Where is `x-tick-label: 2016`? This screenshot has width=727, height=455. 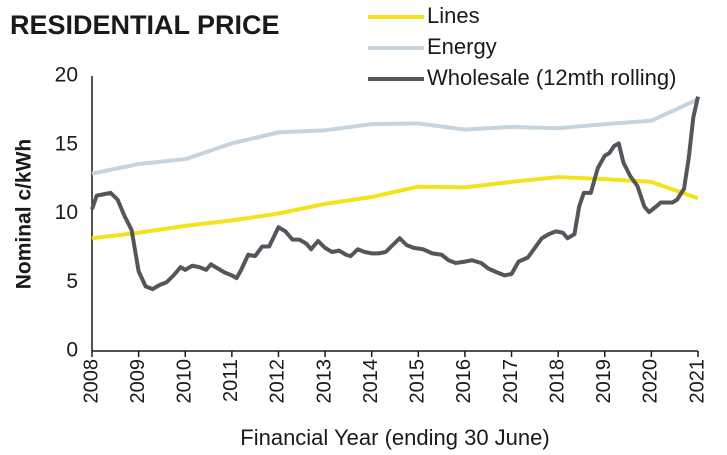 x-tick-label: 2016 is located at coordinates (464, 381).